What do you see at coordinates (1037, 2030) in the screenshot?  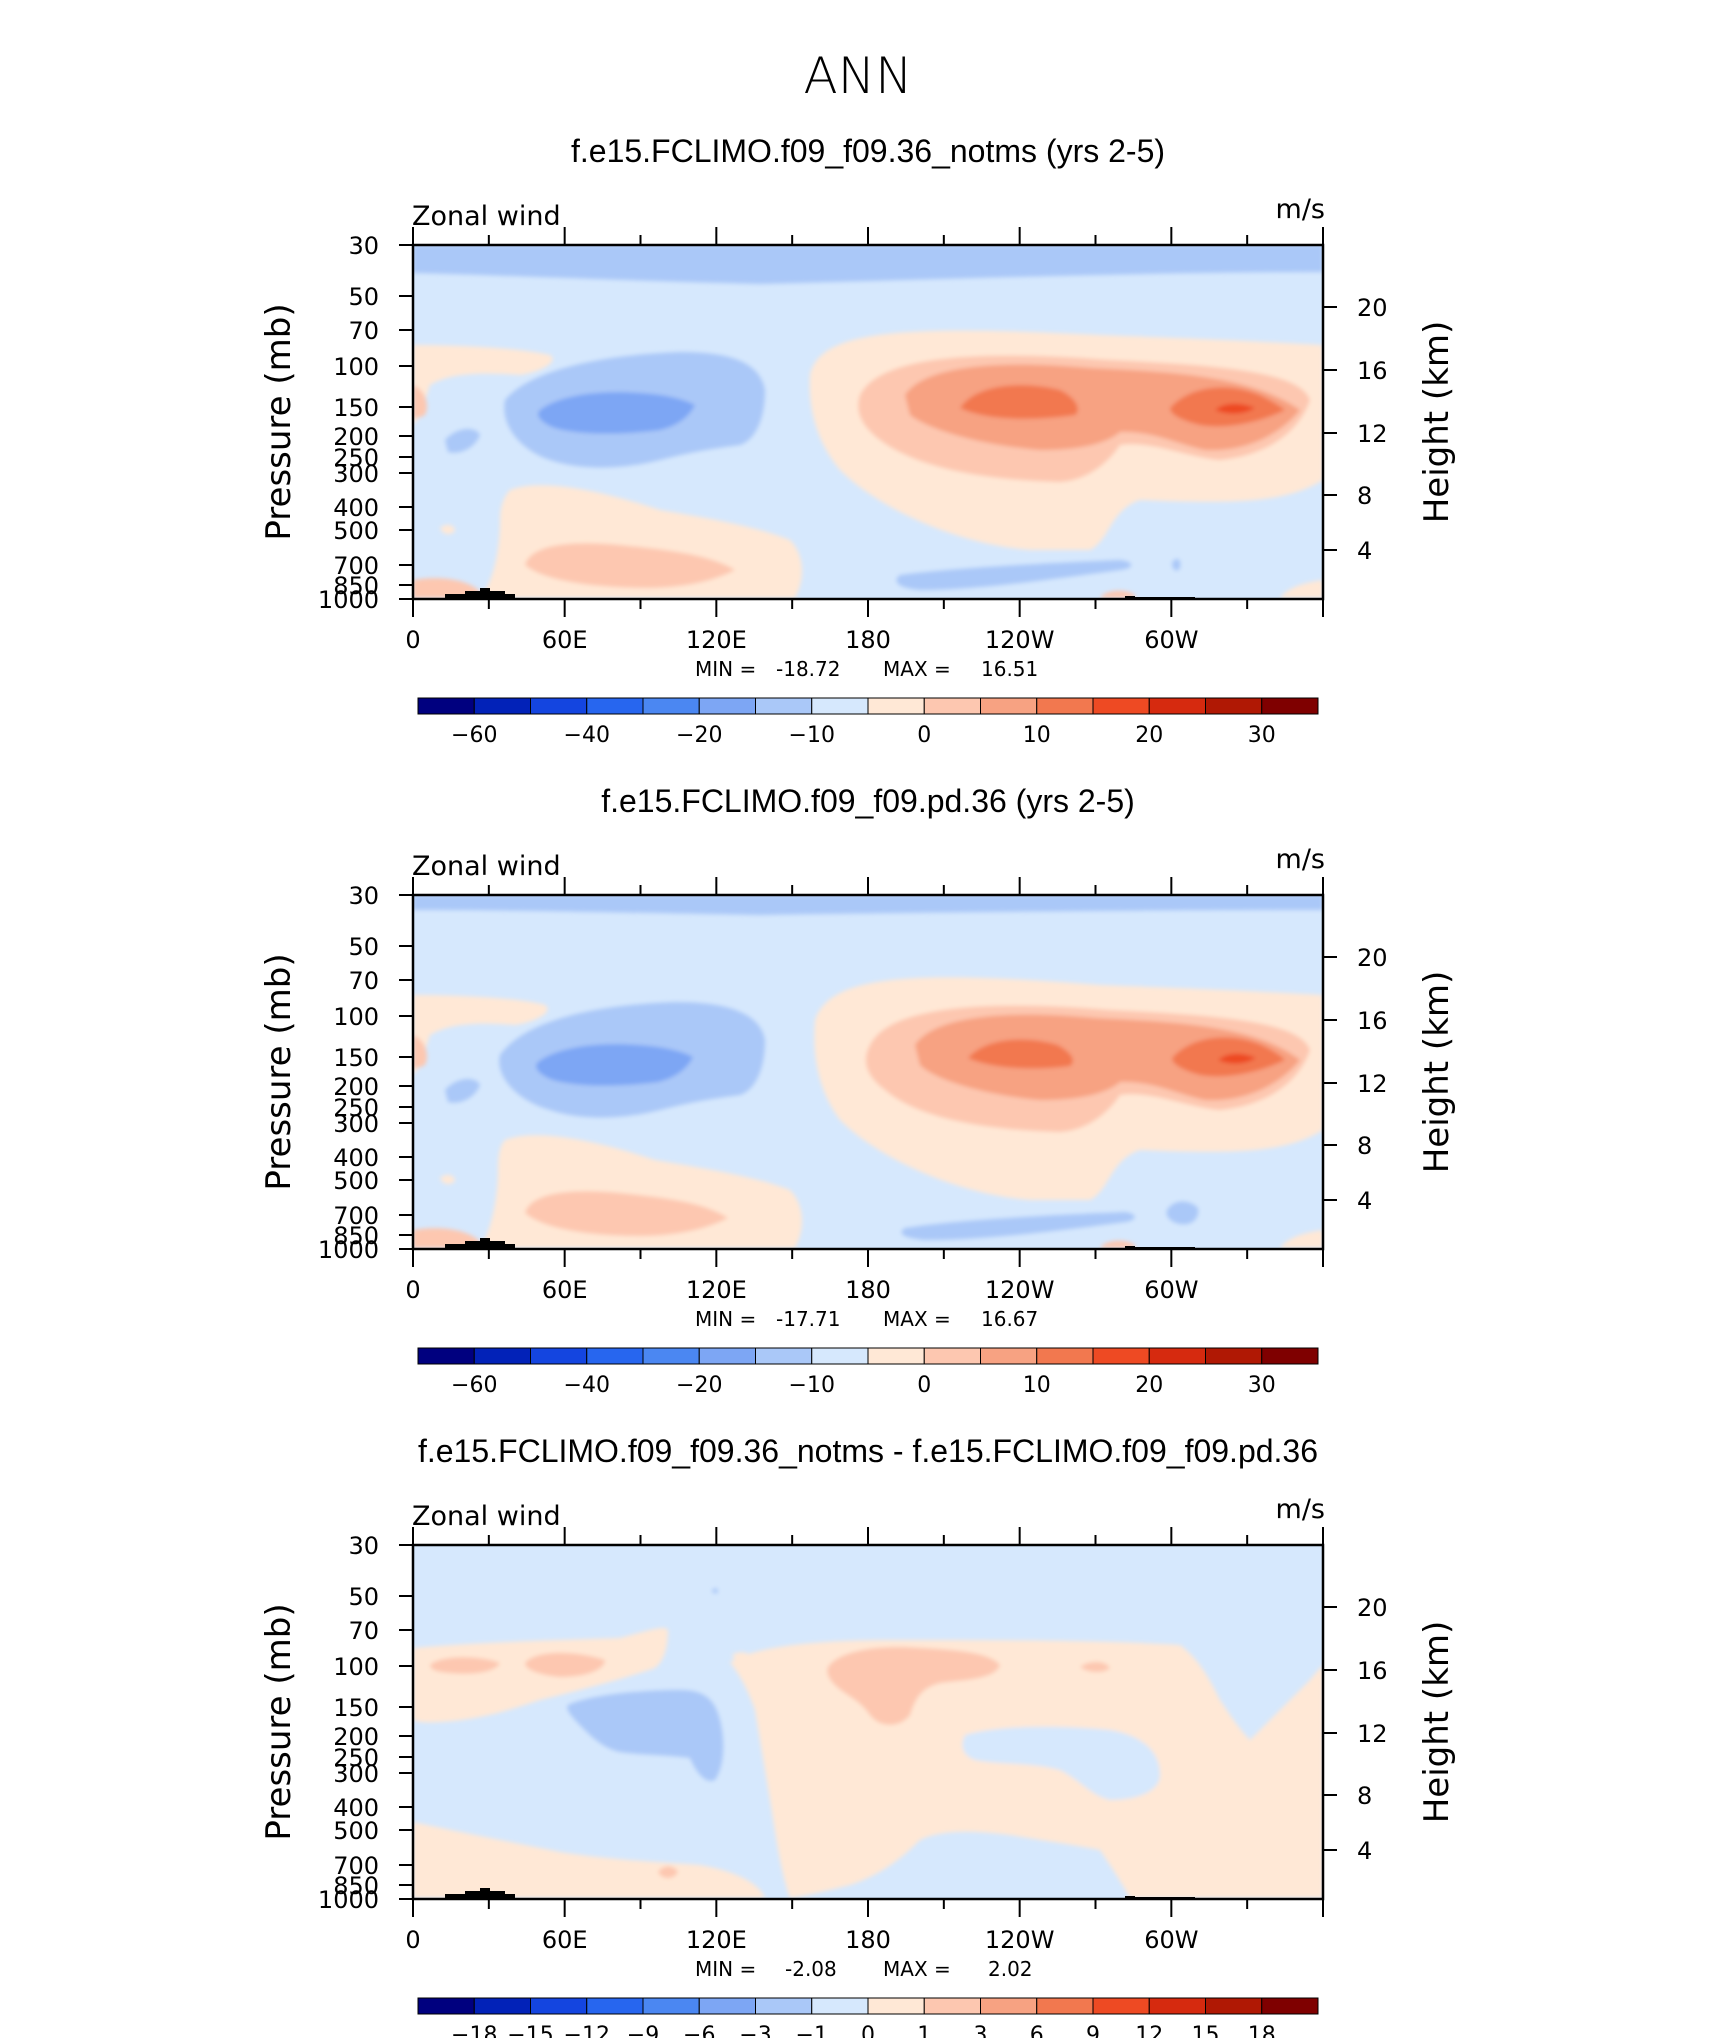 I see `colorbar-label: 6` at bounding box center [1037, 2030].